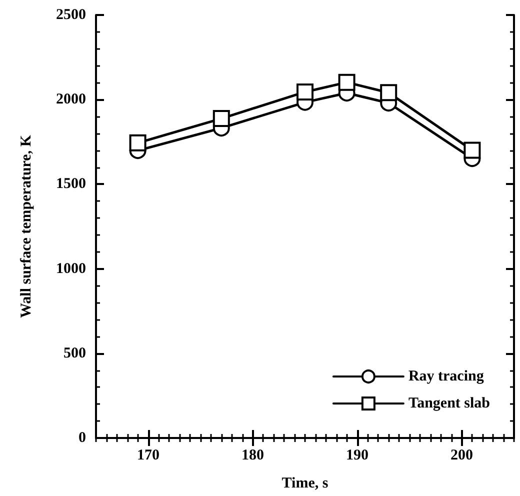  I want to click on y-tick-label: 1500, so click(71, 184).